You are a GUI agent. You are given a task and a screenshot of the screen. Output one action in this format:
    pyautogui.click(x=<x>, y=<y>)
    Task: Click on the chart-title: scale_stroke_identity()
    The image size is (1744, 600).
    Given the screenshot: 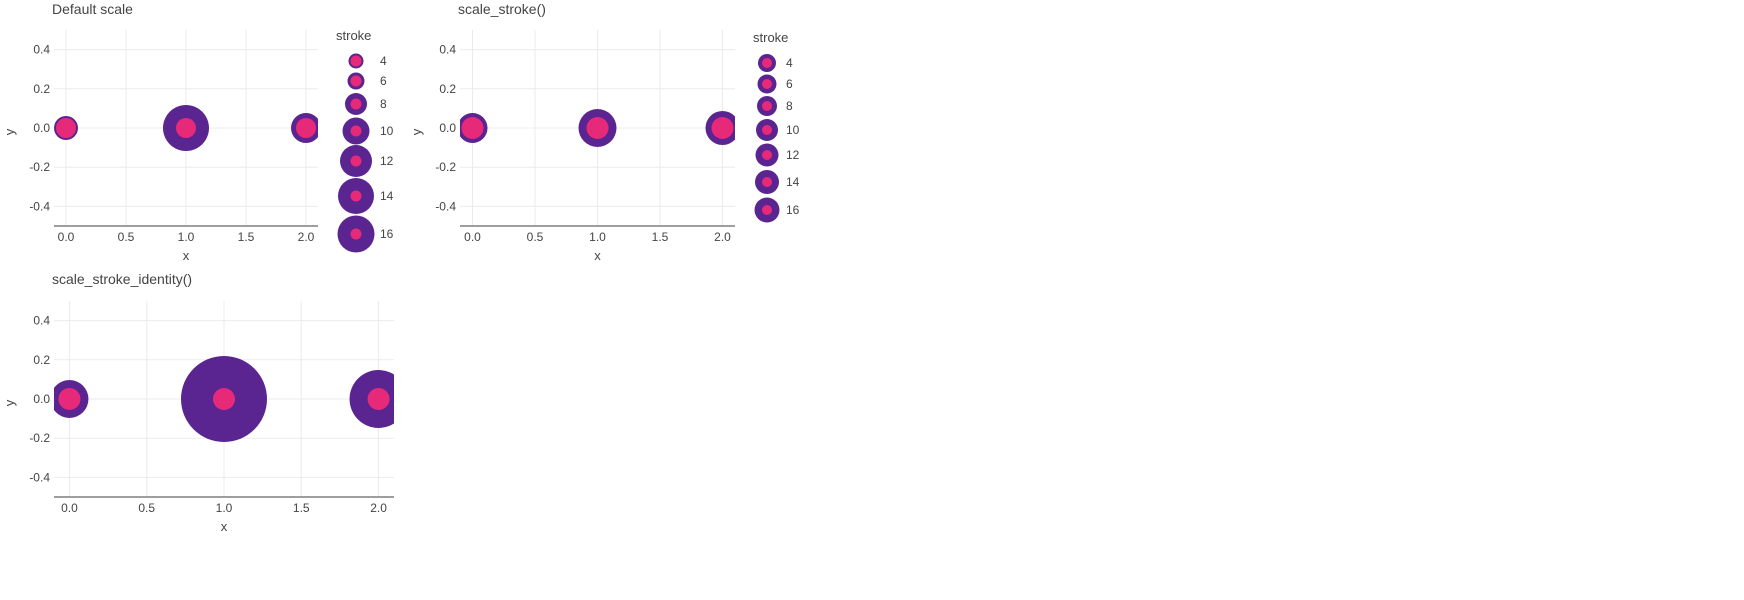 What is the action you would take?
    pyautogui.click(x=122, y=279)
    